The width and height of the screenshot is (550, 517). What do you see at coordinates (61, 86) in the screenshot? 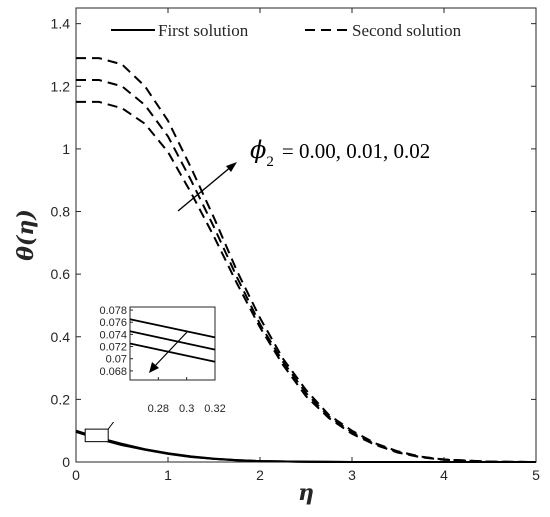
I see `y-tick-label: 1.2` at bounding box center [61, 86].